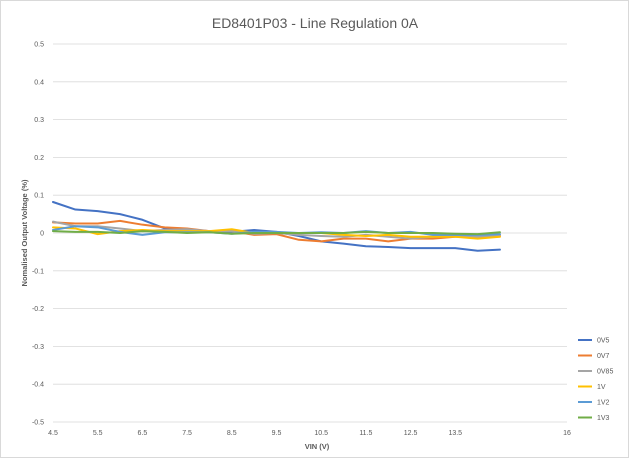 This screenshot has width=629, height=459. What do you see at coordinates (39, 158) in the screenshot?
I see `y-tick-label: 0.2` at bounding box center [39, 158].